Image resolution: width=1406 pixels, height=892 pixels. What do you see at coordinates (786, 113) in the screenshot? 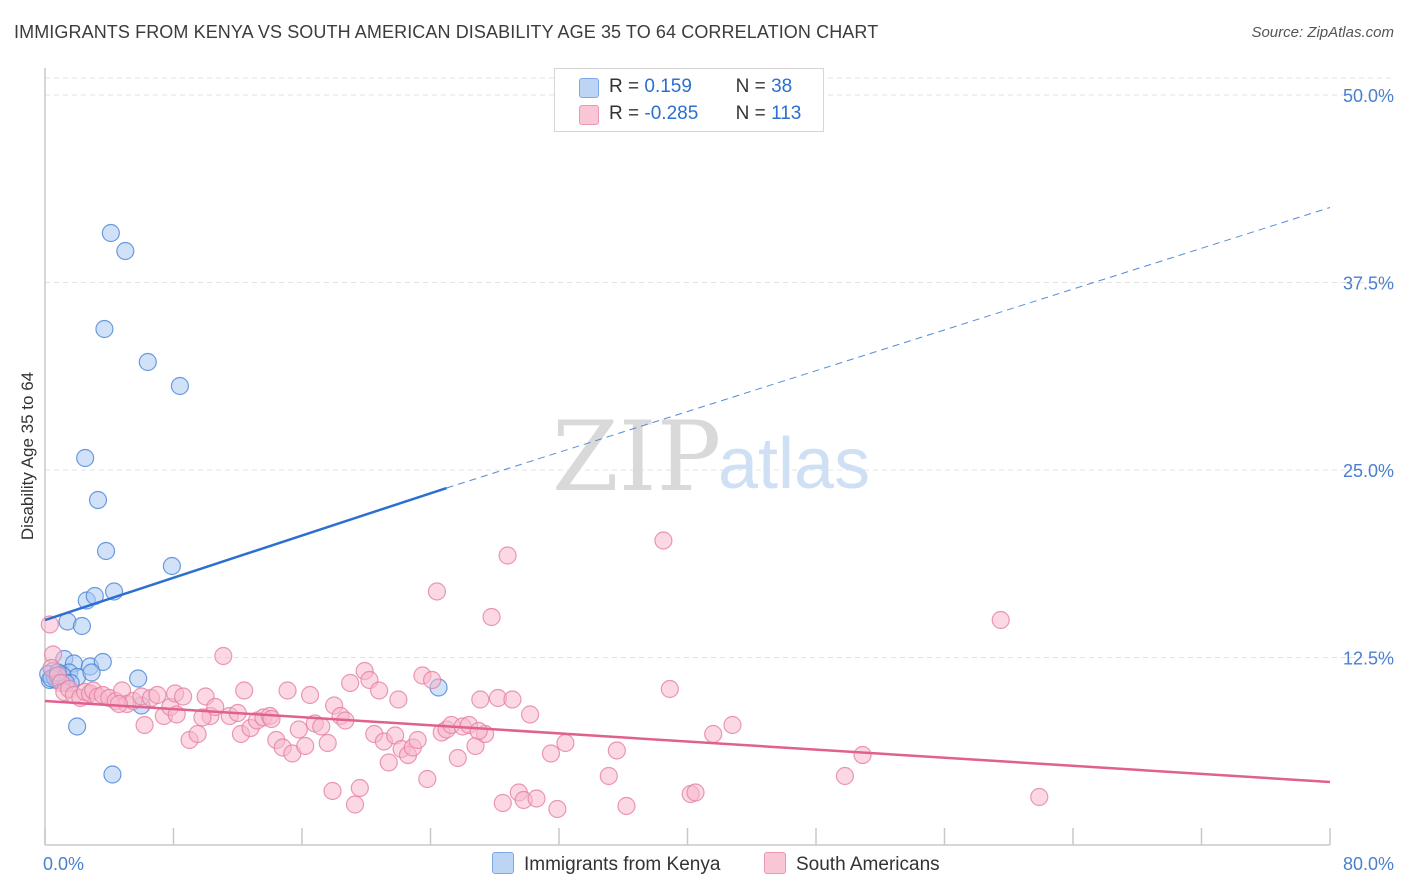
I see `legend-n-value: 113` at bounding box center [786, 113].